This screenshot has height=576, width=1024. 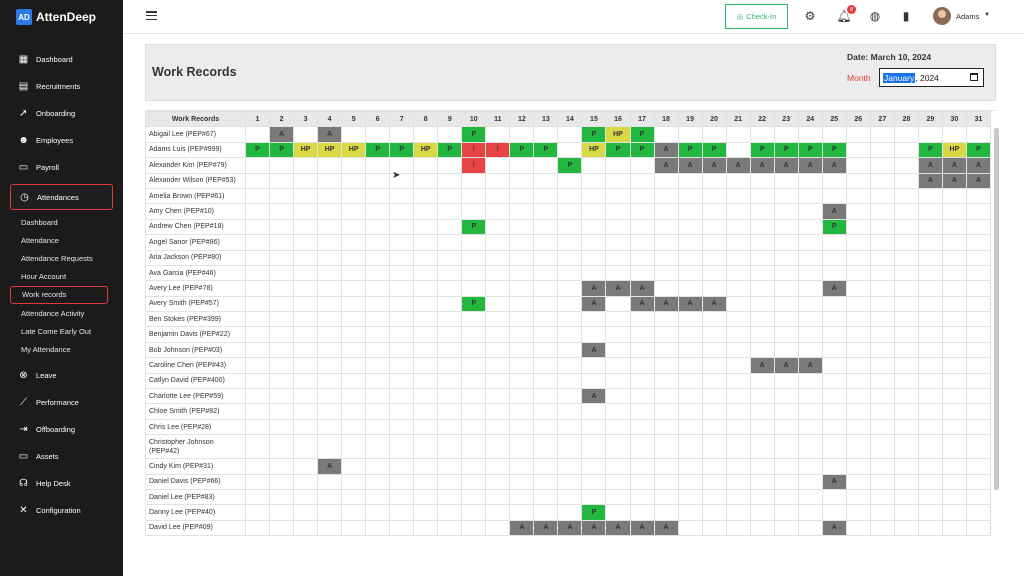 I want to click on employee-name: Caroline Chen (PEP#43), so click(x=195, y=365).